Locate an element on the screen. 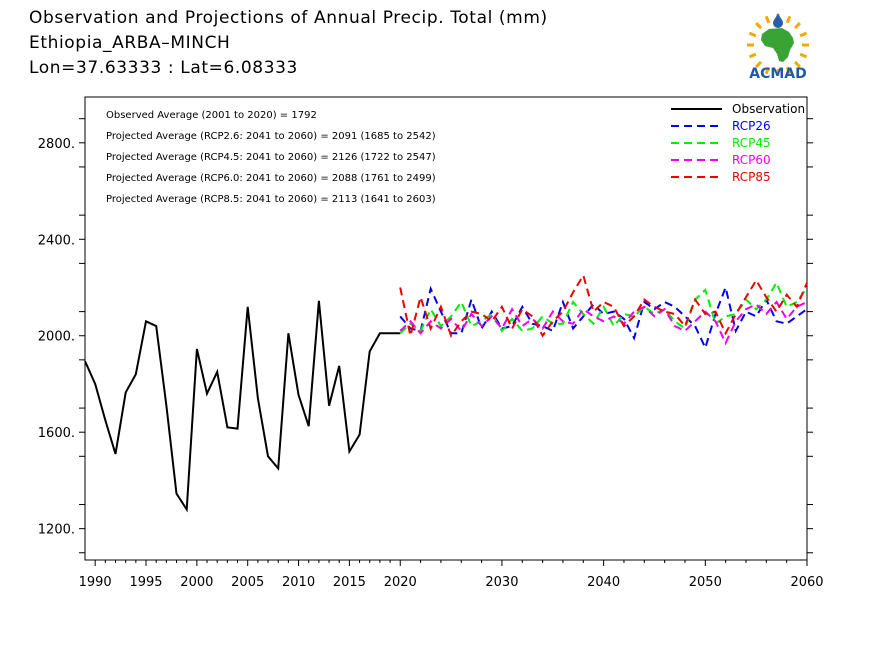 This screenshot has height=659, width=879. x-tick-label: 2020 is located at coordinates (400, 582).